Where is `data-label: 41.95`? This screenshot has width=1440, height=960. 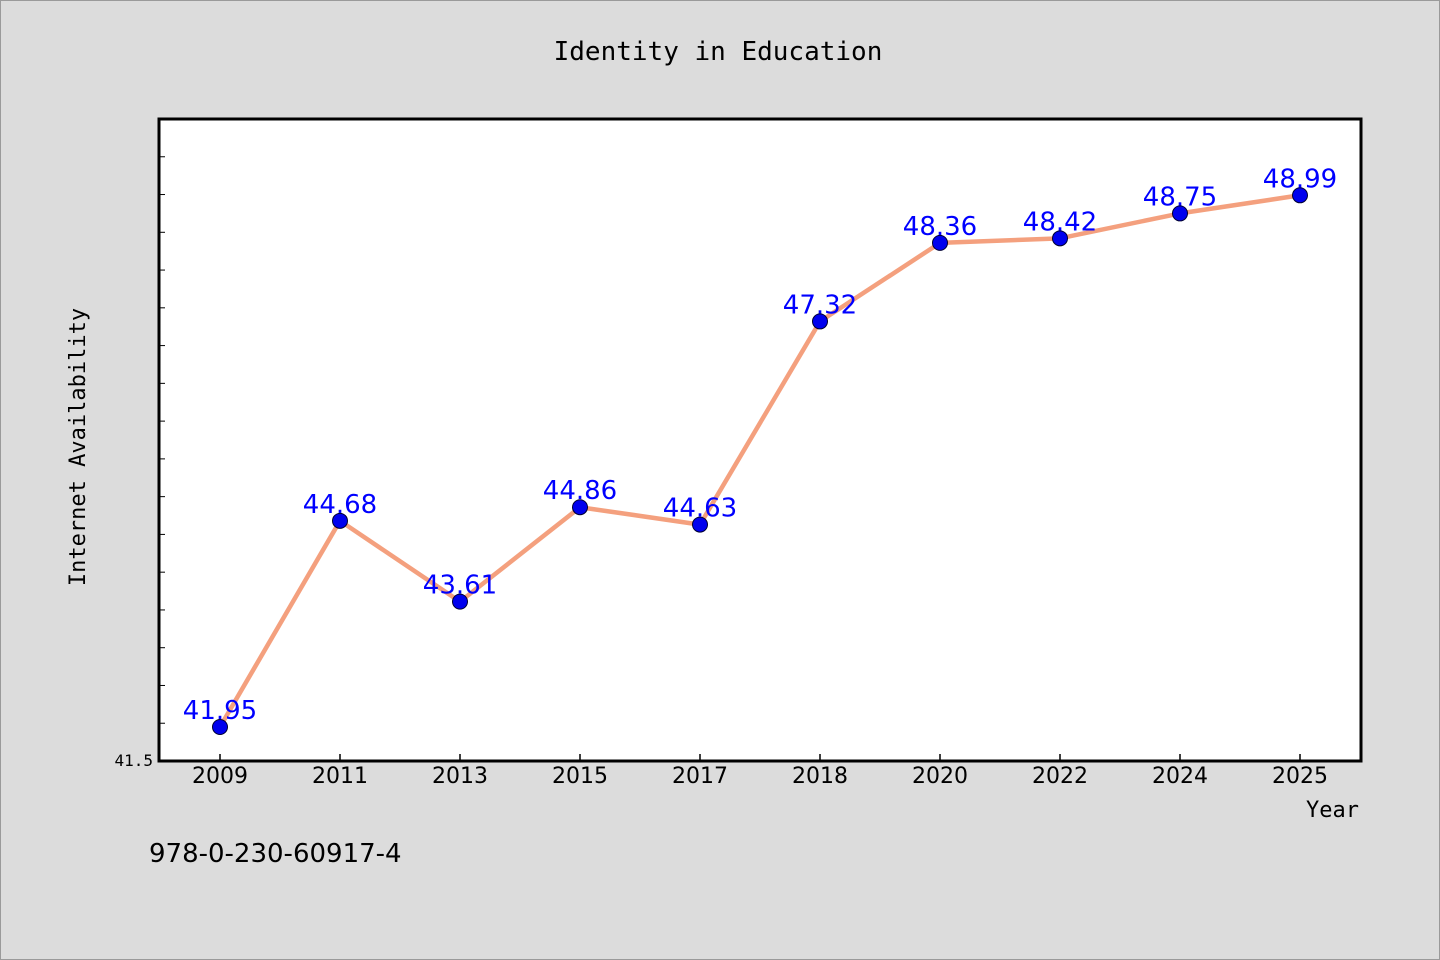 data-label: 41.95 is located at coordinates (220, 711).